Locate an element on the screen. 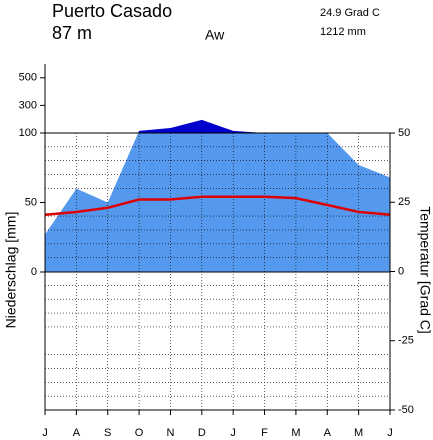  annual-precipitation: 1212 mm is located at coordinates (343, 32).